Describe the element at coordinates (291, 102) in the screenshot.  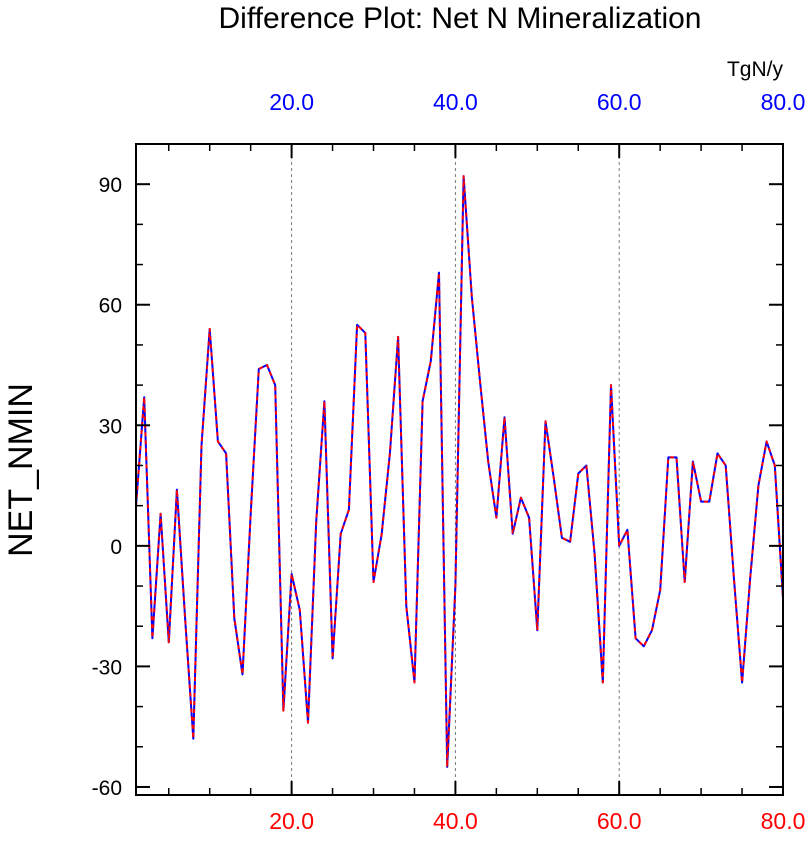
I see `x-tick-label-top: 20.0` at that location.